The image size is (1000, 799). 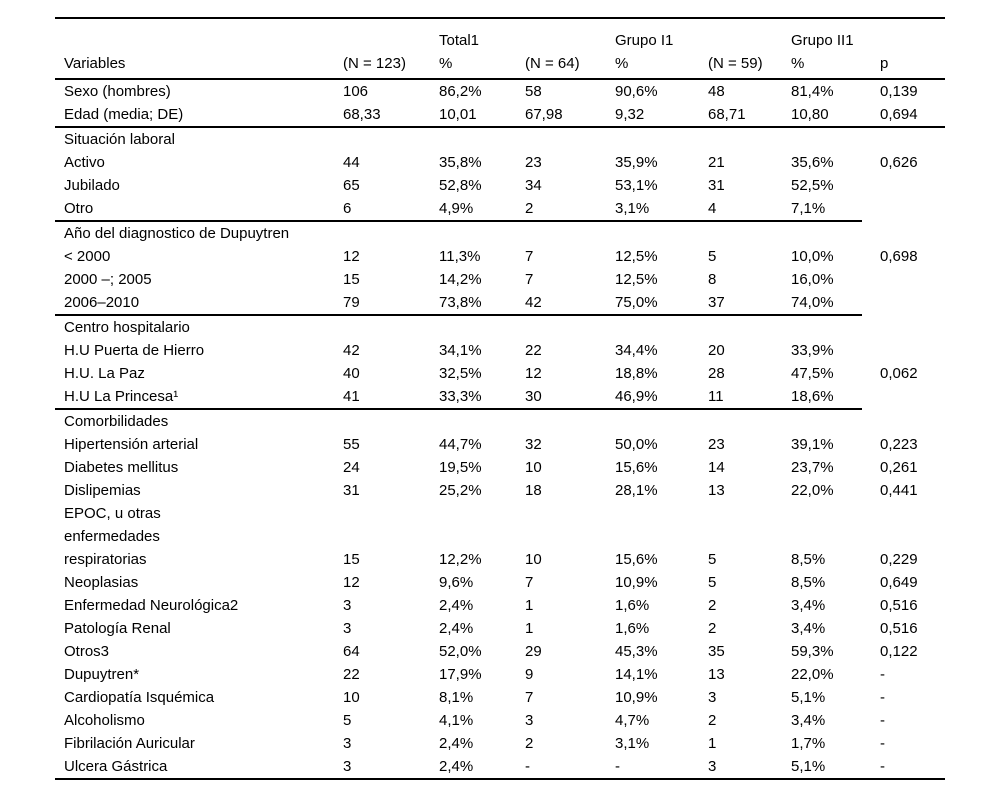 I want to click on cell-value: 18,6%, so click(x=812, y=396).